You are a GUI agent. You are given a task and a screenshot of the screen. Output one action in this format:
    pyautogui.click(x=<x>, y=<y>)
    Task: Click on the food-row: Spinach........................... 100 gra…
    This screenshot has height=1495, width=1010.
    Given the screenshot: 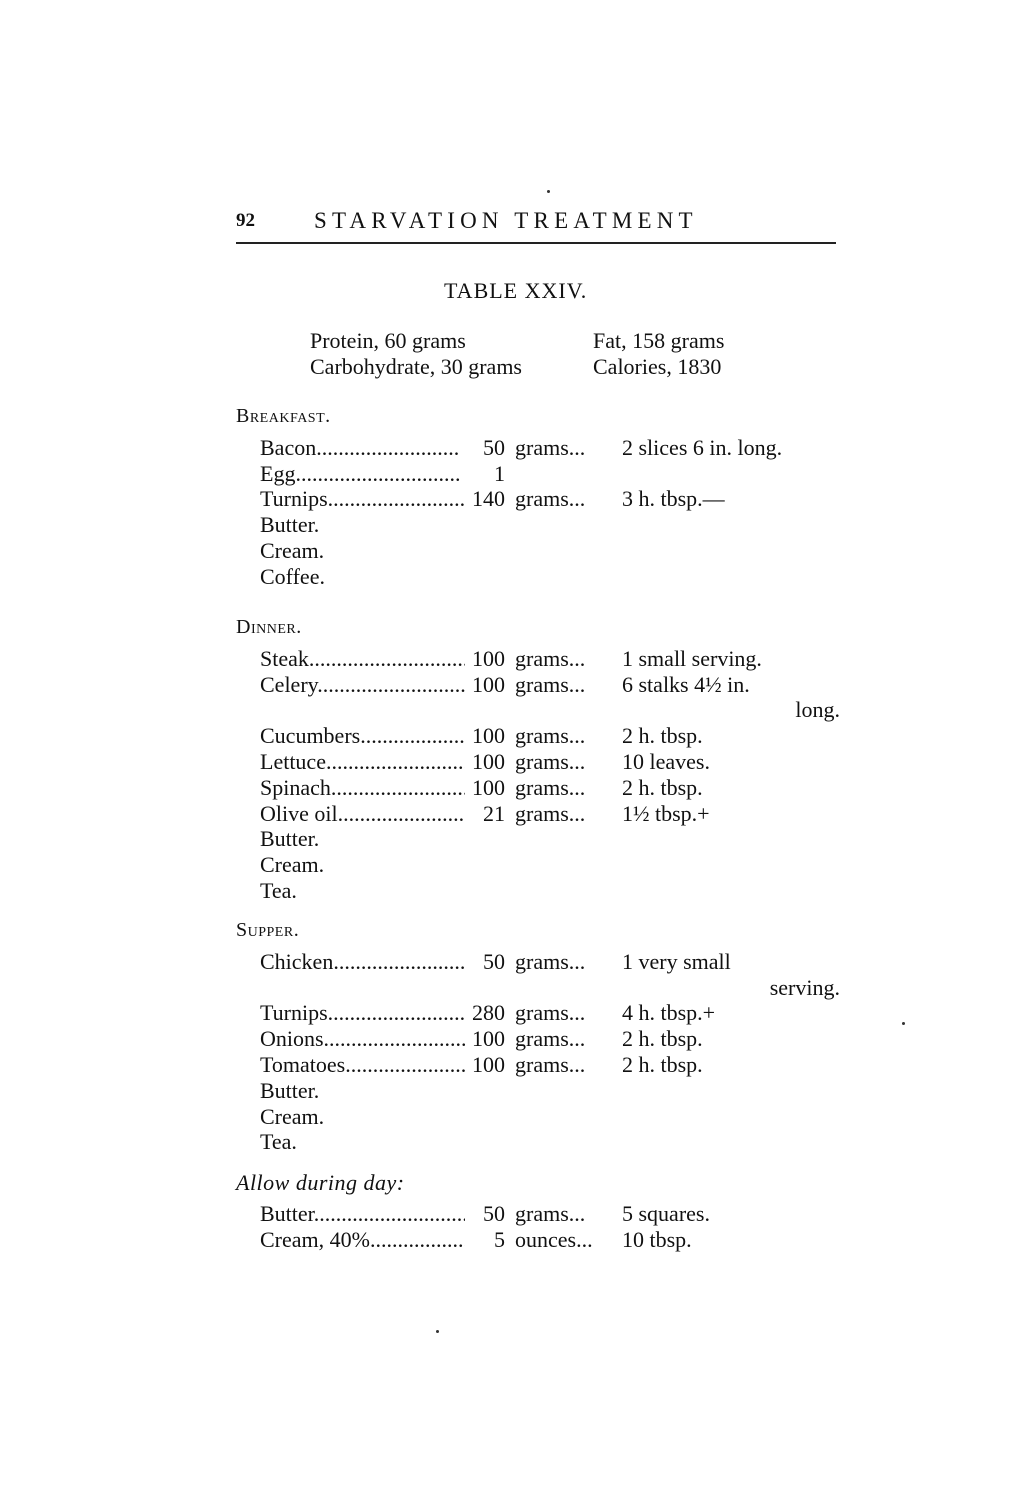 What is the action you would take?
    pyautogui.click(x=546, y=788)
    